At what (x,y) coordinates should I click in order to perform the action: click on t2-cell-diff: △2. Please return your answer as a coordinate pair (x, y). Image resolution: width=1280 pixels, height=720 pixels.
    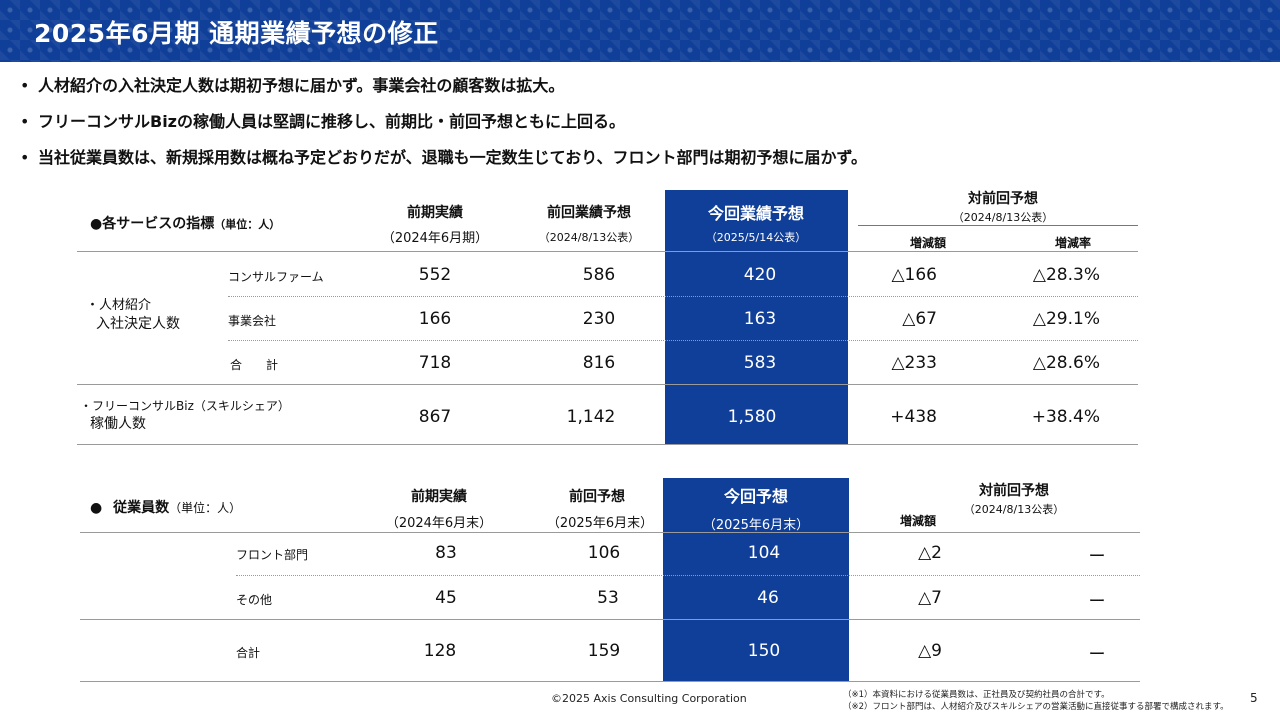
    Looking at the image, I should click on (930, 553).